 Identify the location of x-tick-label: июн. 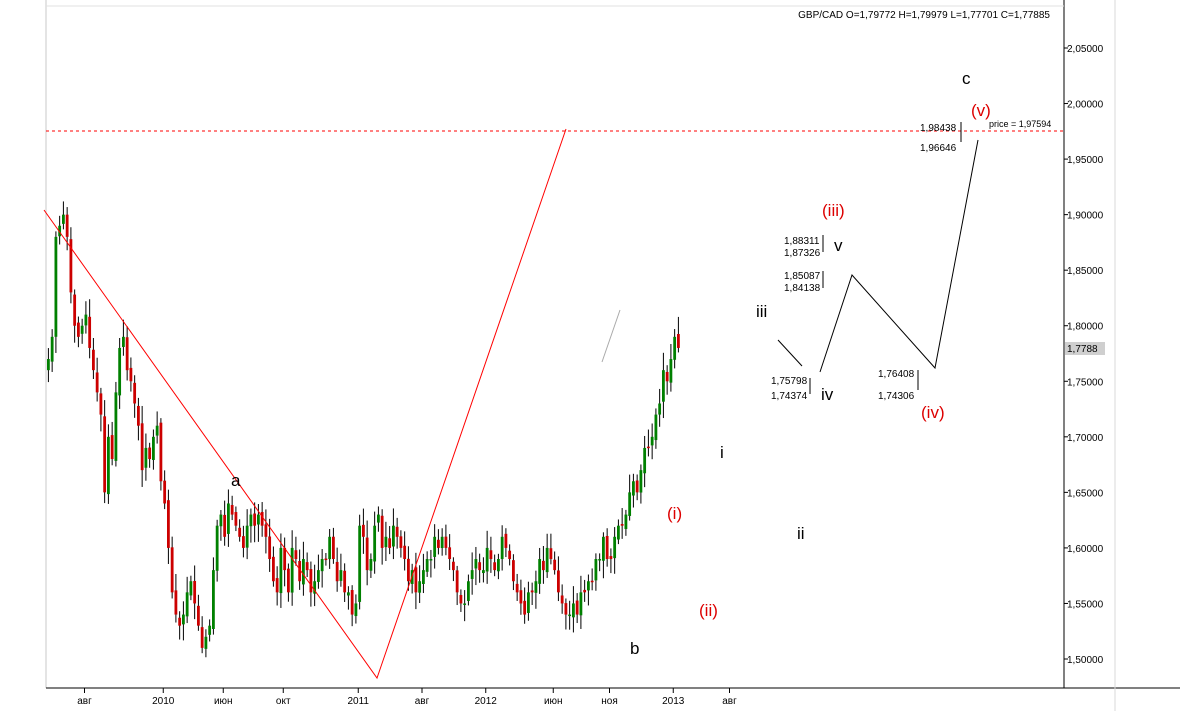
(553, 701).